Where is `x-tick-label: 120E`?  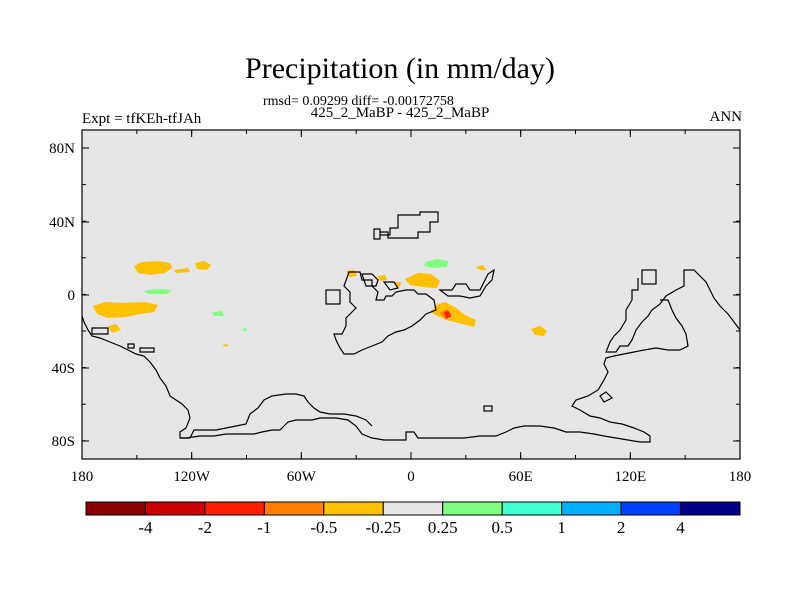 x-tick-label: 120E is located at coordinates (630, 477).